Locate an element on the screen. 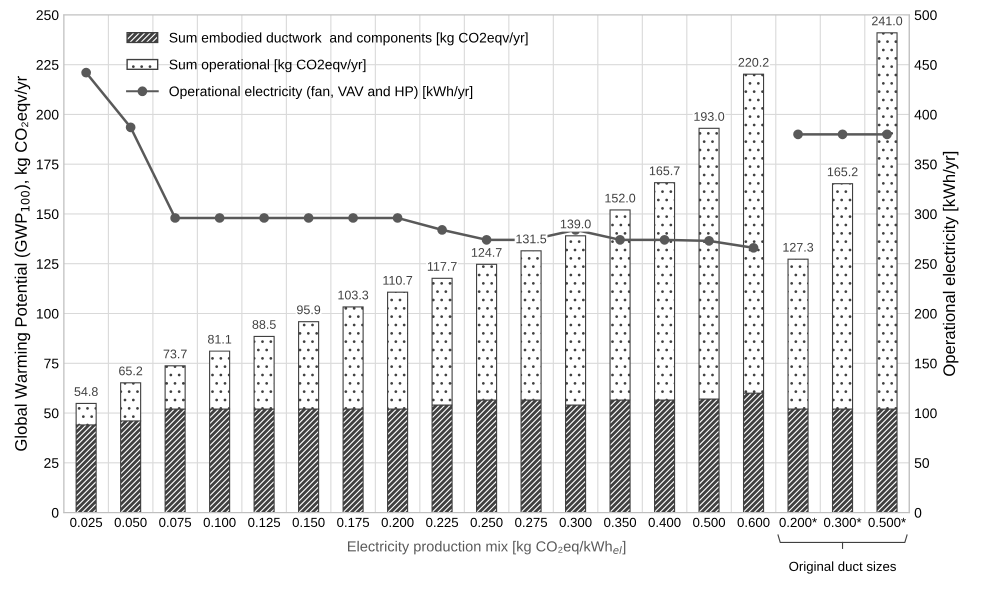  total-label: 95.9 is located at coordinates (308, 309).